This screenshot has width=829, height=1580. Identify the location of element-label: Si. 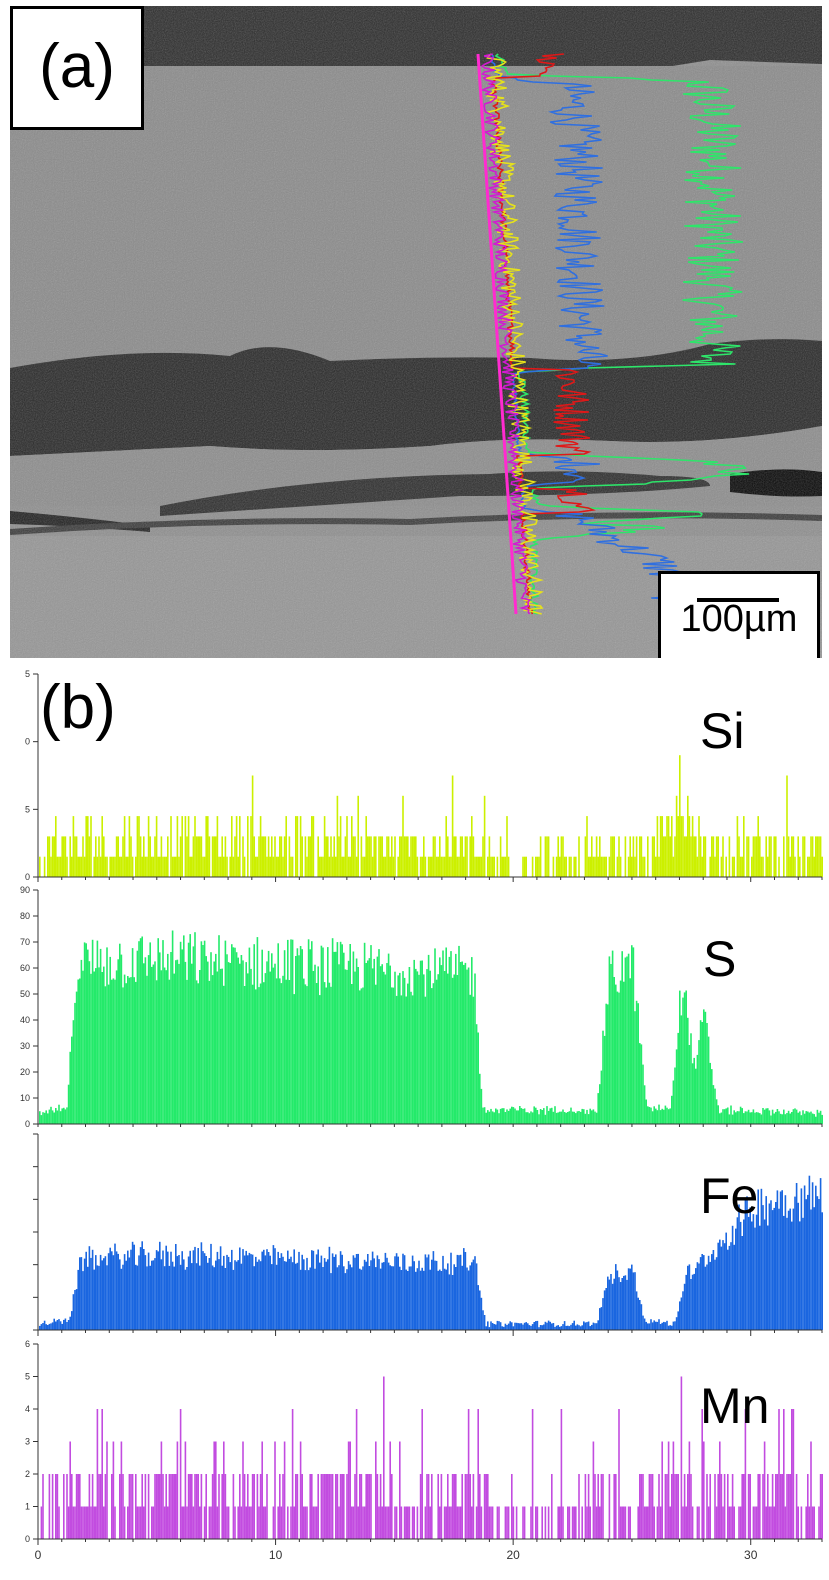
(722, 731).